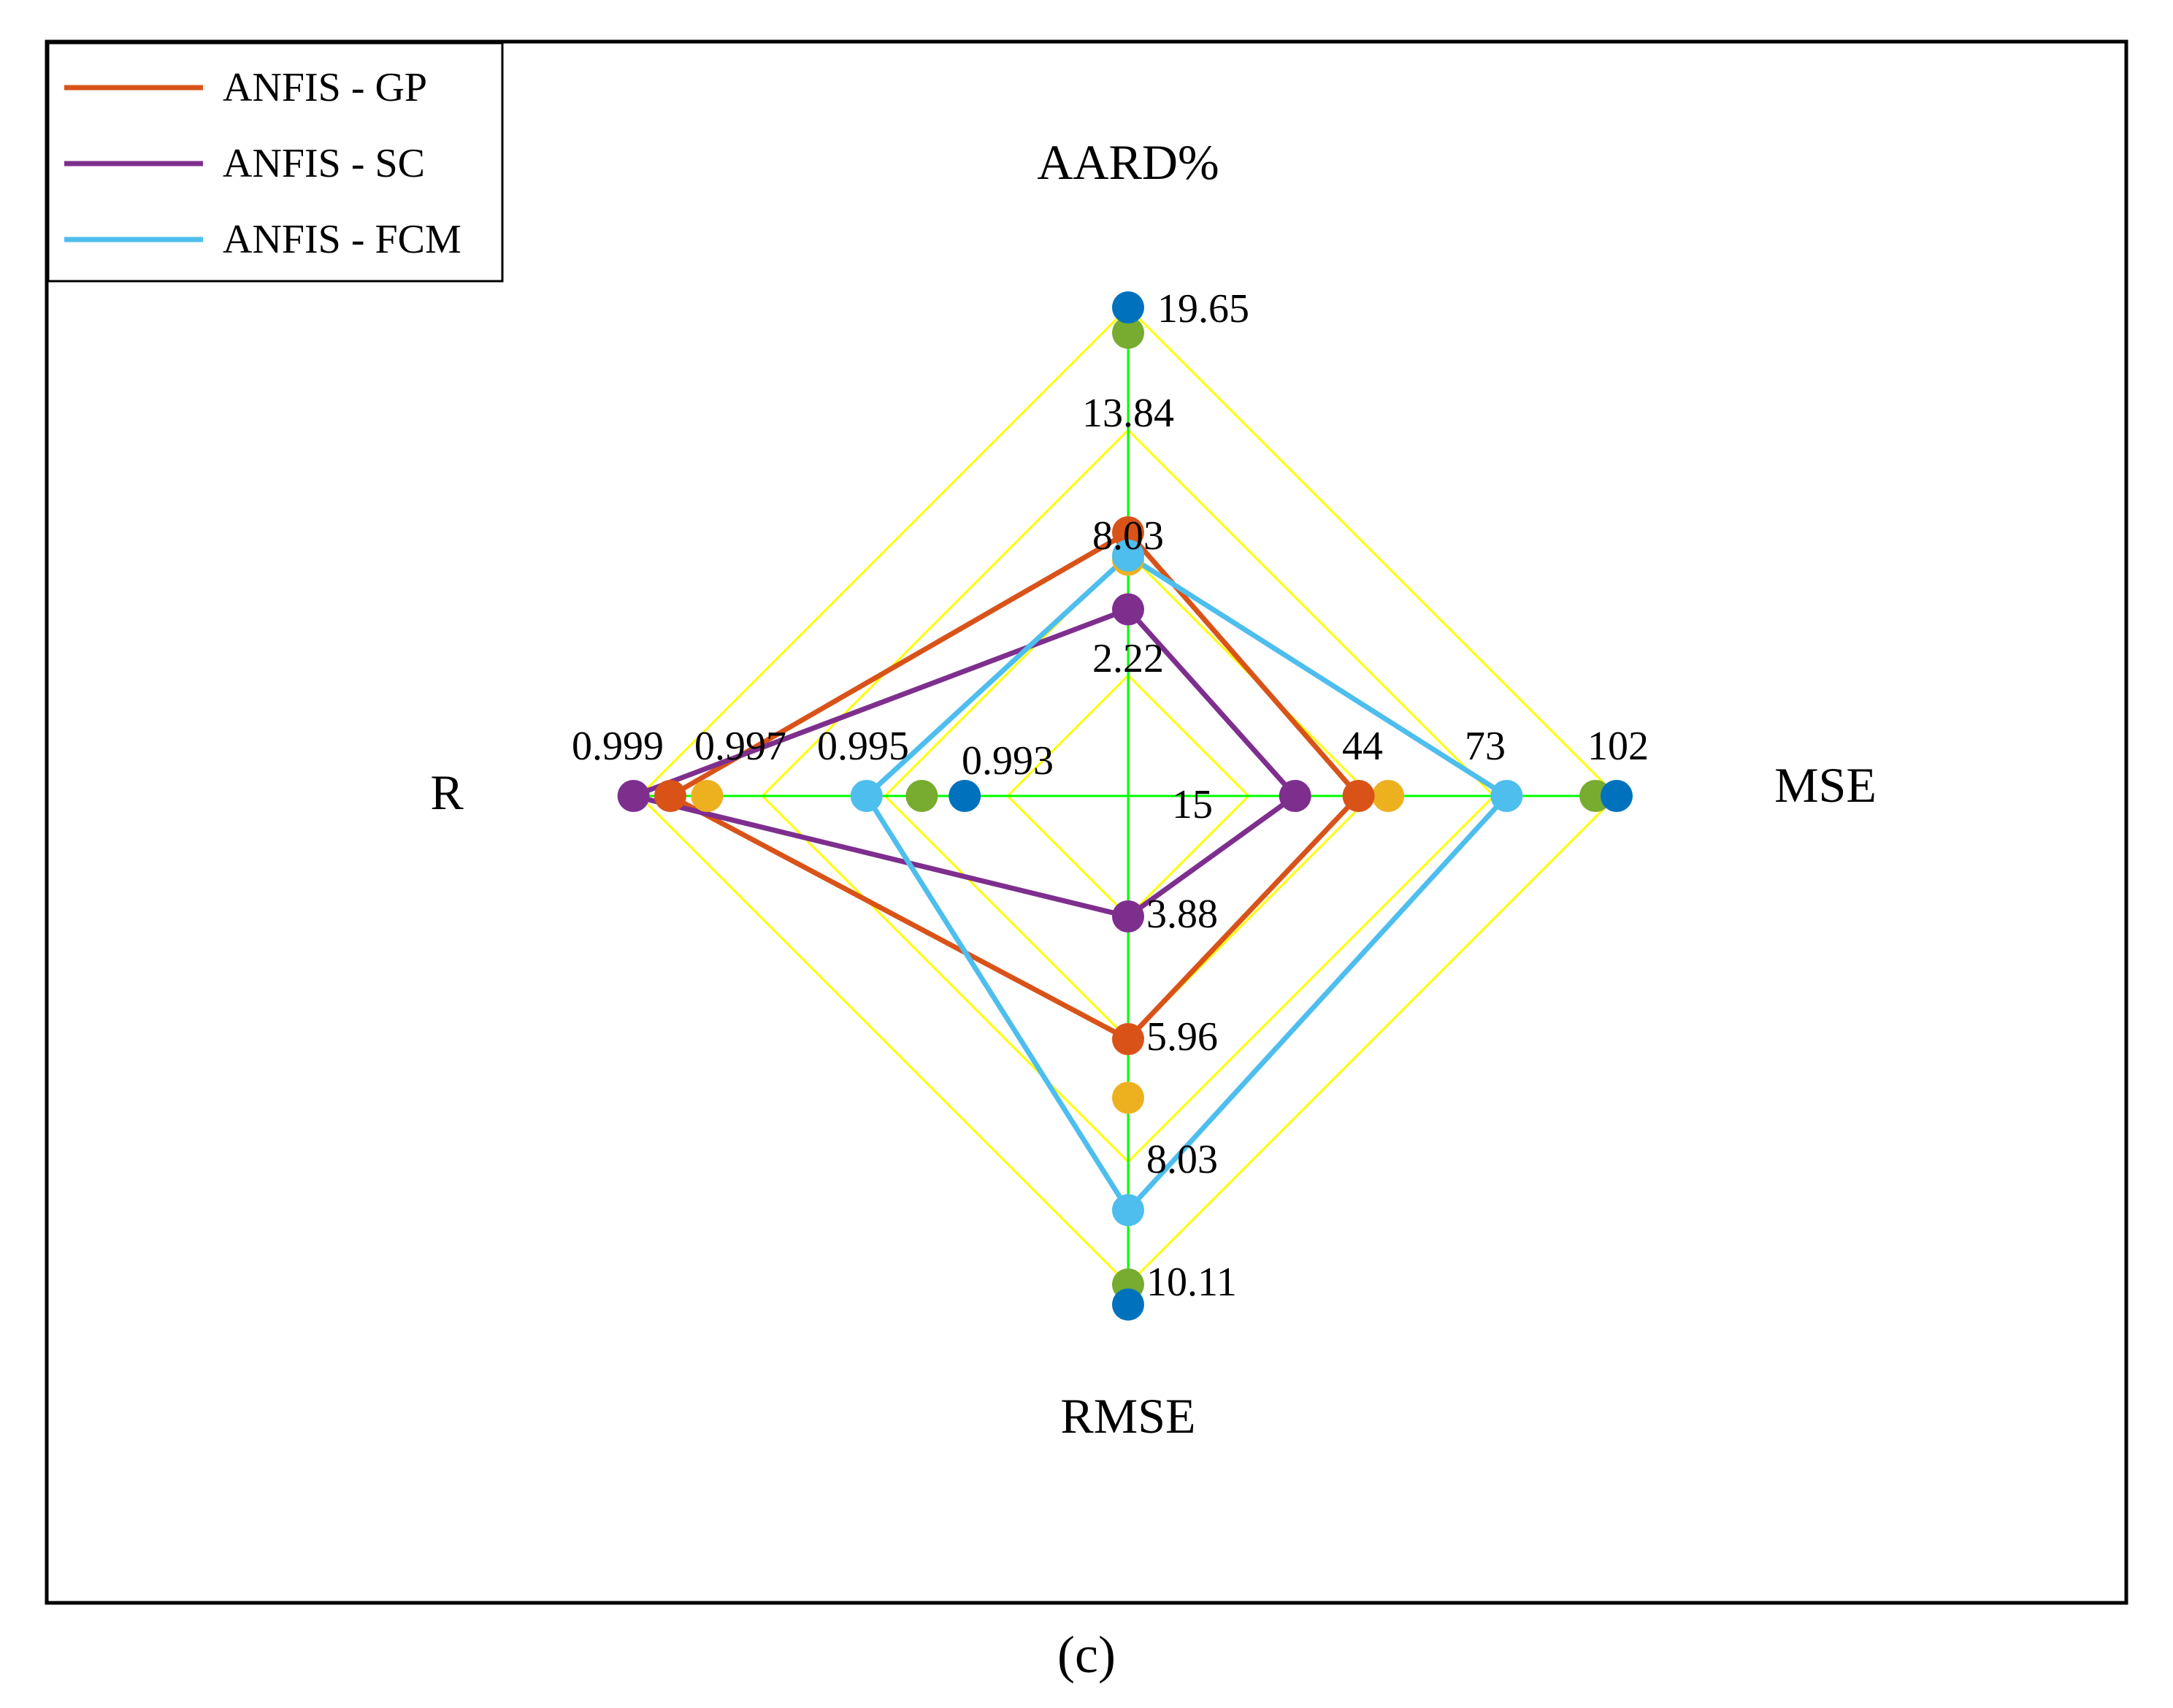  Describe the element at coordinates (1191, 1282) in the screenshot. I see `tick-label-rmse-4: 10.11` at that location.